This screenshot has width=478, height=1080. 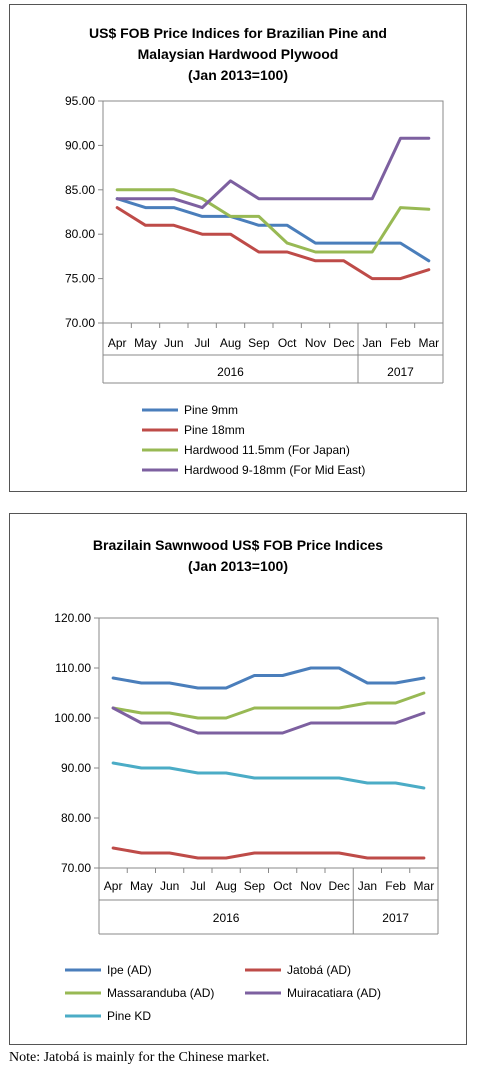 I want to click on legend-label: Ipe (AD), so click(x=129, y=970).